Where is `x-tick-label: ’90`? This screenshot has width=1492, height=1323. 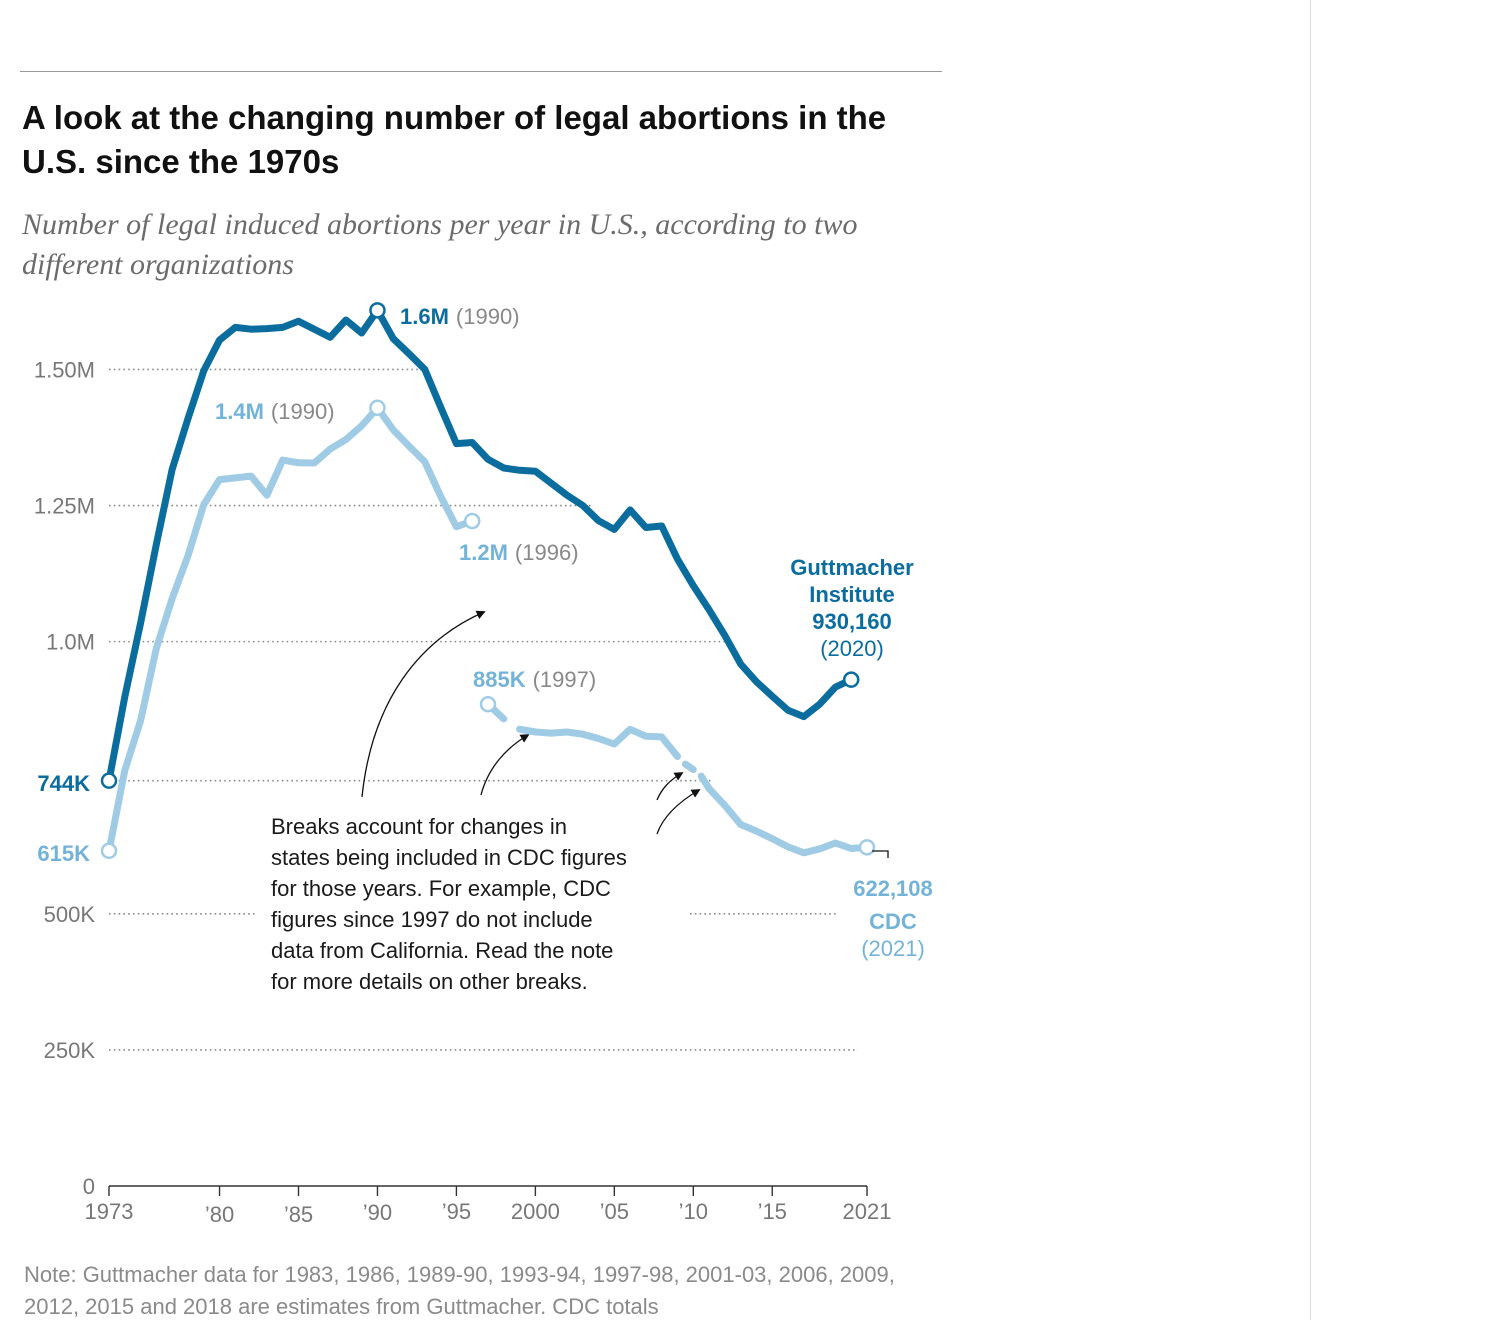
x-tick-label: ’90 is located at coordinates (377, 1212).